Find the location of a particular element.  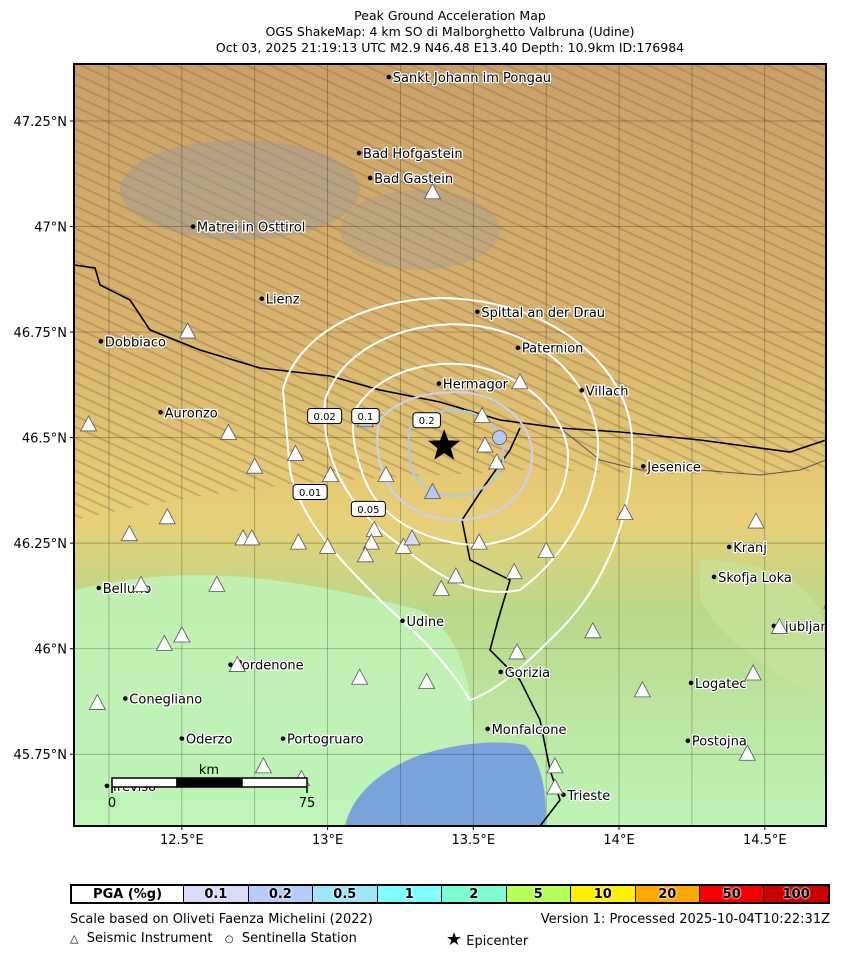

colorbar-title: PGA (%g) is located at coordinates (128, 894).